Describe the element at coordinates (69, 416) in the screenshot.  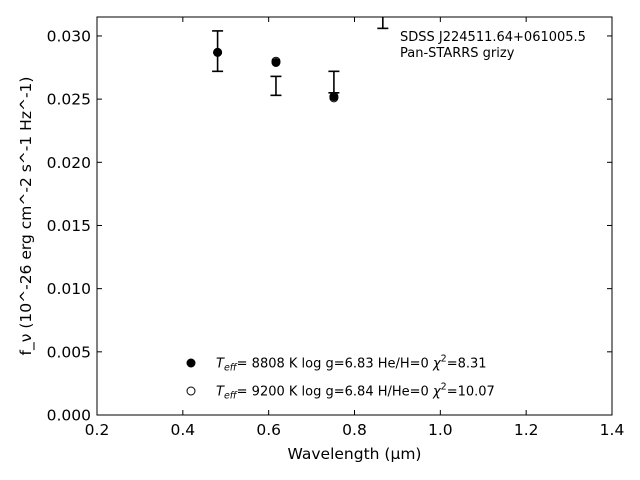
I see `y-tick-label: 0.000` at that location.